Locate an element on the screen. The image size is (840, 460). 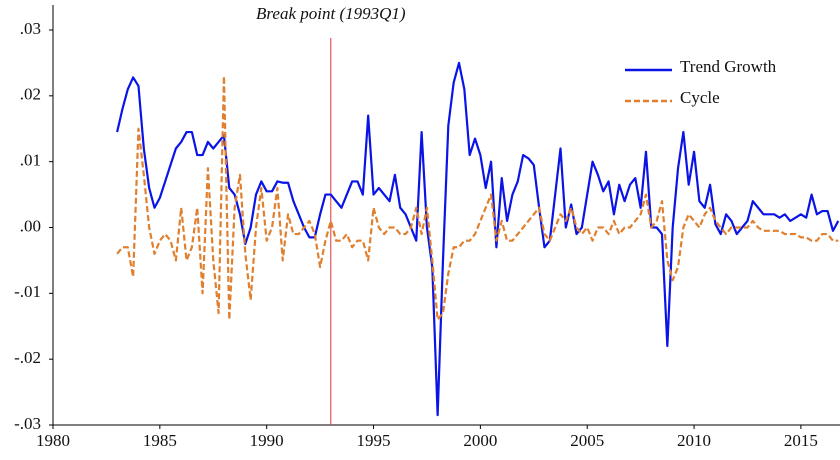
x-tick-label: 2015 is located at coordinates (801, 440).